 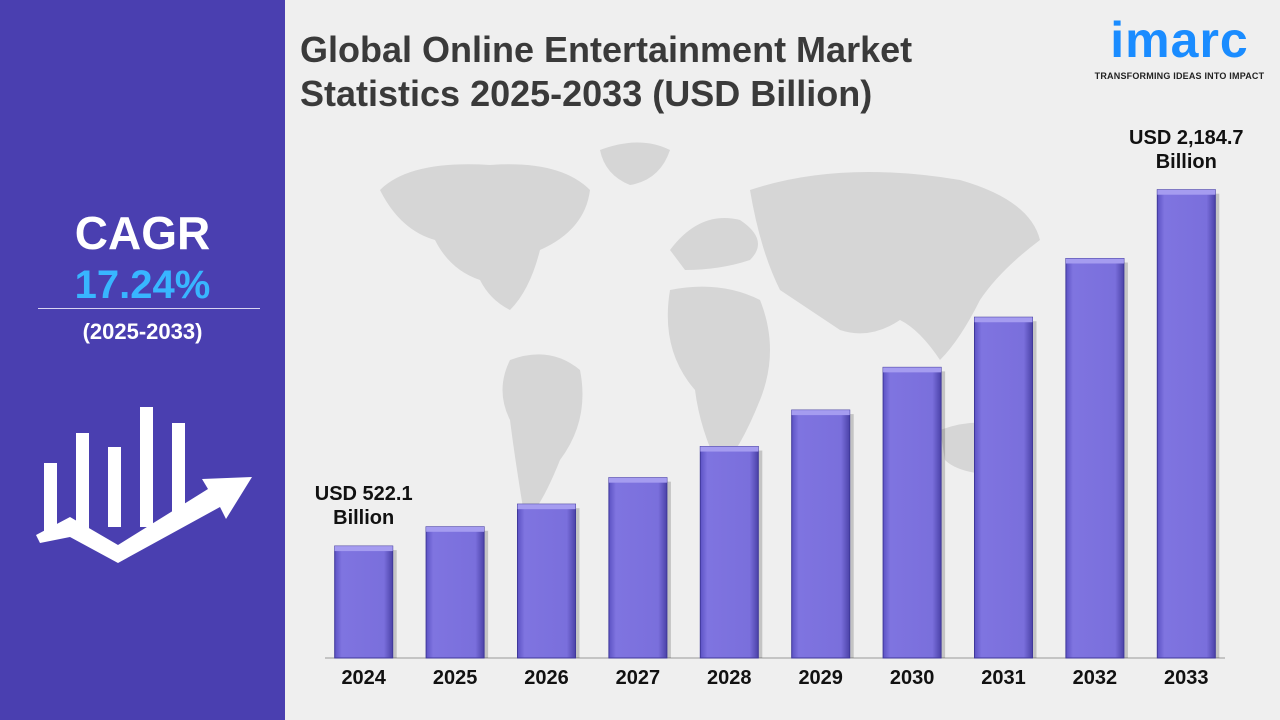 I want to click on tick-label-2031: 2031, so click(x=1003, y=678).